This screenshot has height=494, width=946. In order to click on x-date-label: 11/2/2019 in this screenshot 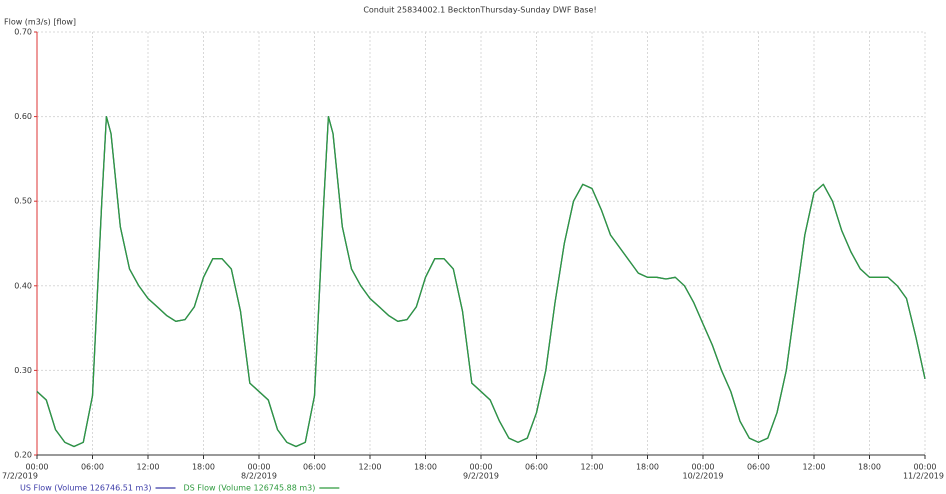, I will do `click(923, 476)`.